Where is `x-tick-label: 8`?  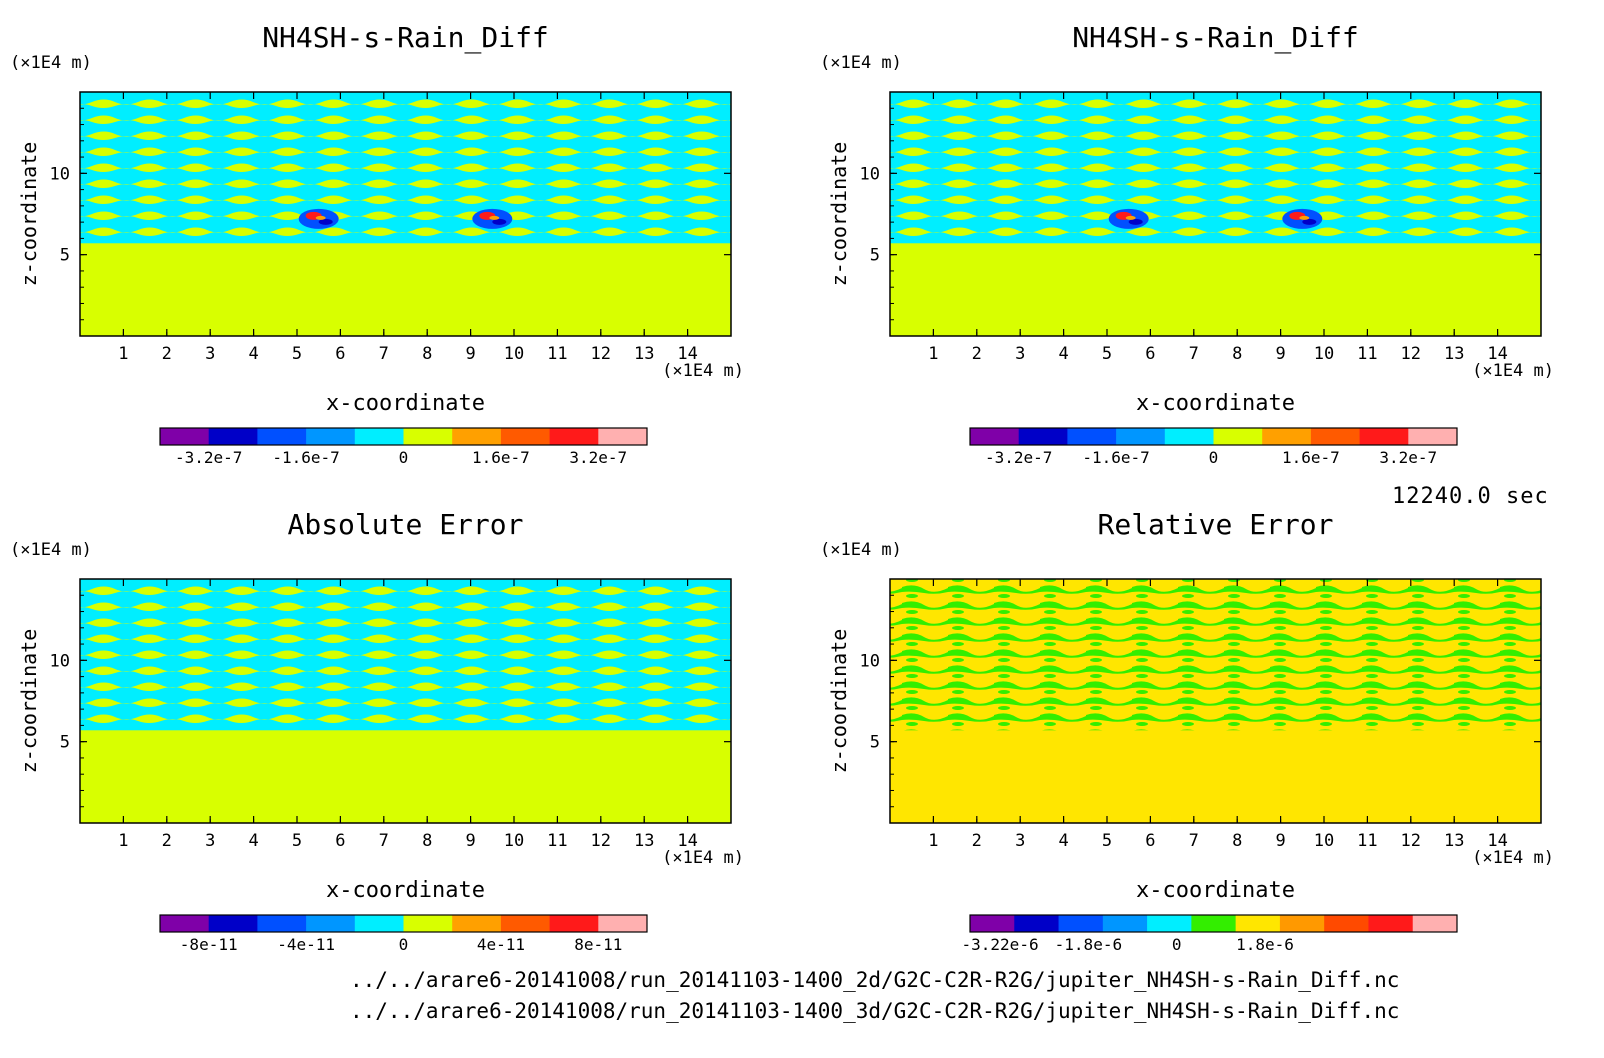 x-tick-label: 8 is located at coordinates (1237, 841).